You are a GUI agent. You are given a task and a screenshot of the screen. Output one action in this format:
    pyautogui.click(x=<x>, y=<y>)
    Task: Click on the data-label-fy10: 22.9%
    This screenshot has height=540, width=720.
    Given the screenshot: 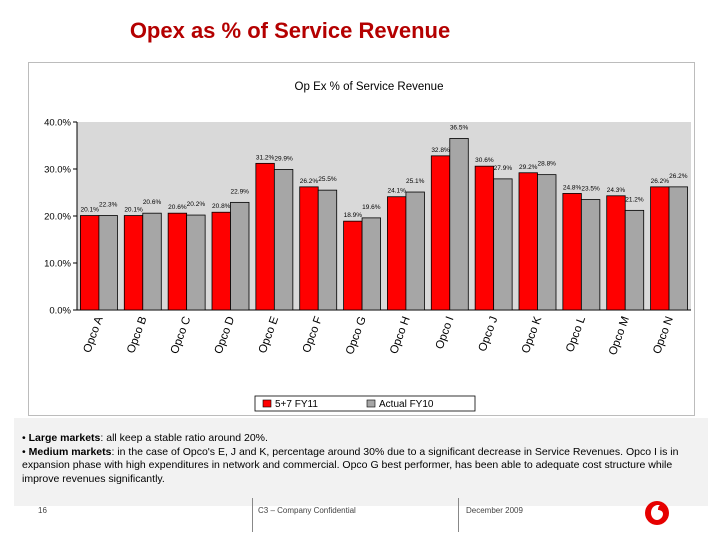 What is the action you would take?
    pyautogui.click(x=240, y=191)
    